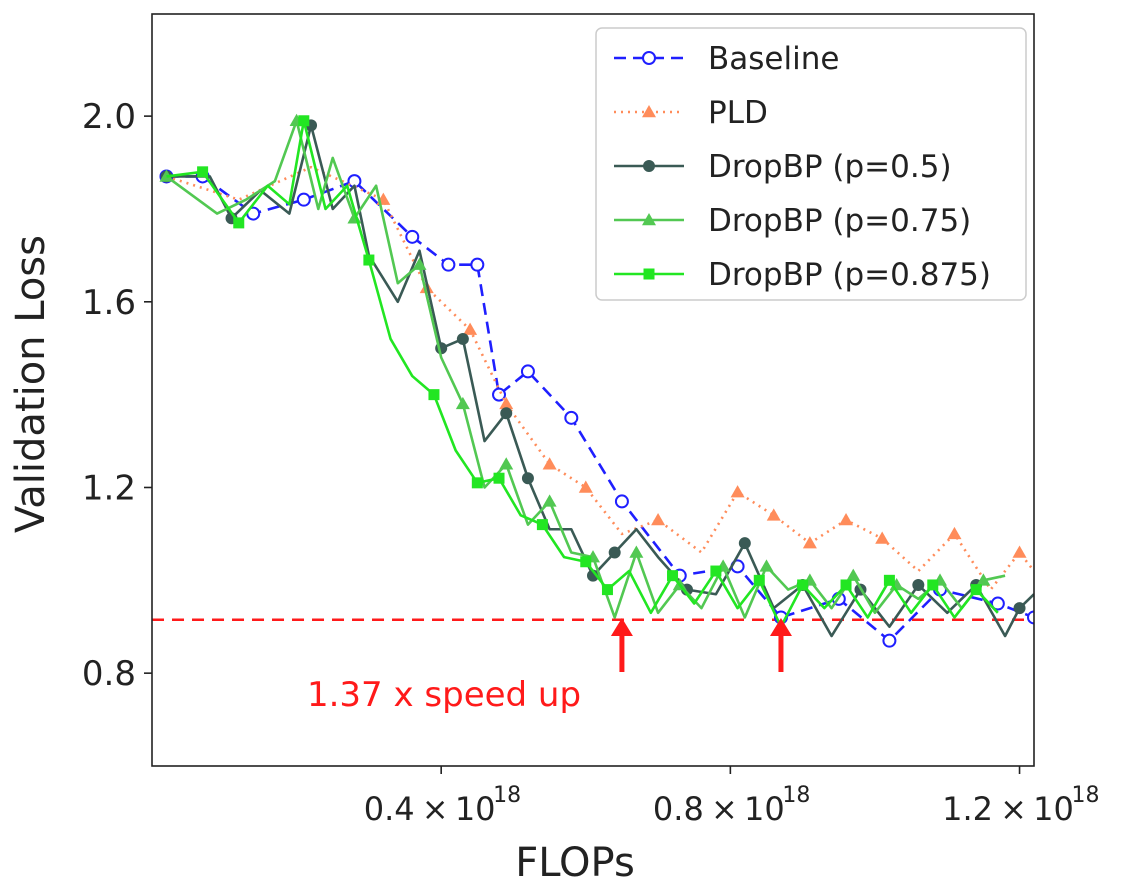 The width and height of the screenshot is (1140, 890). Describe the element at coordinates (549, 666) in the screenshot. I see `annotation: 1.37 x speed up` at that location.